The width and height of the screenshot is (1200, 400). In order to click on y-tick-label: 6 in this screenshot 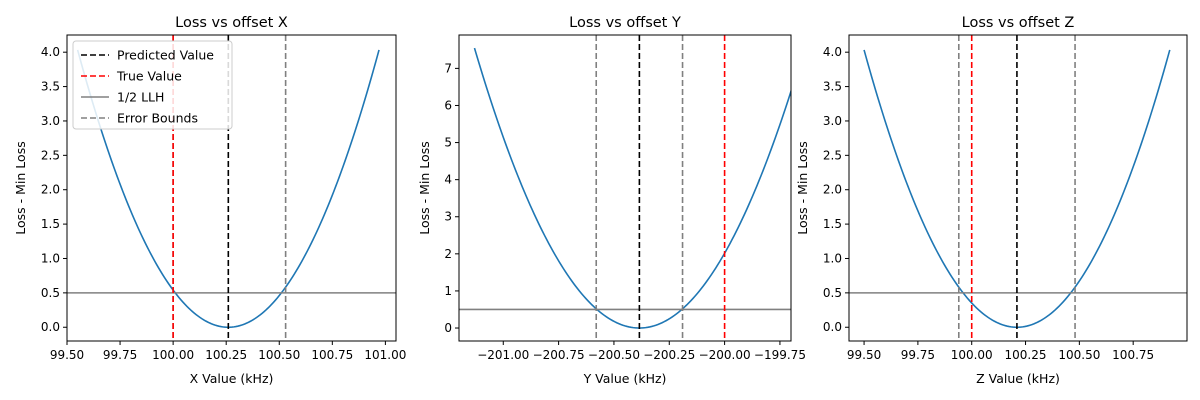, I will do `click(448, 105)`.